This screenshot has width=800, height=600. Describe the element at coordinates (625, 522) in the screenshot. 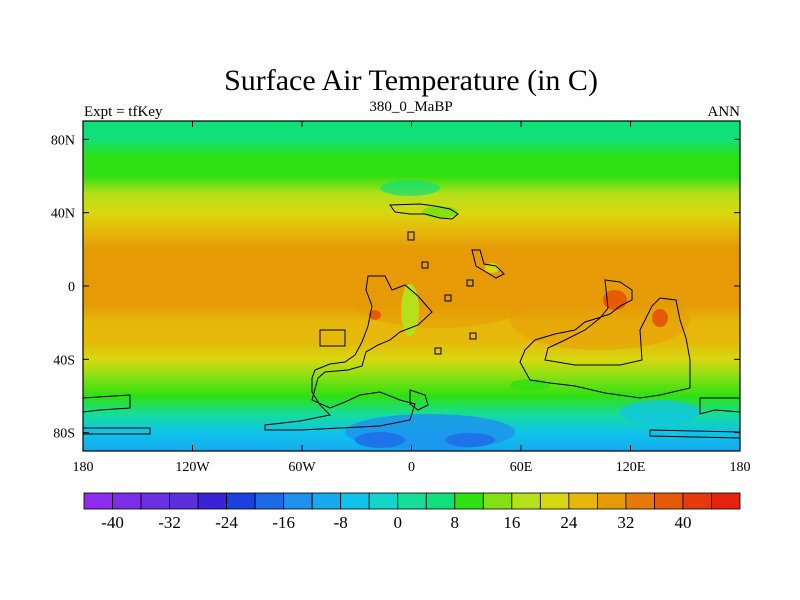

I see `colorbar-label-9: 32` at that location.